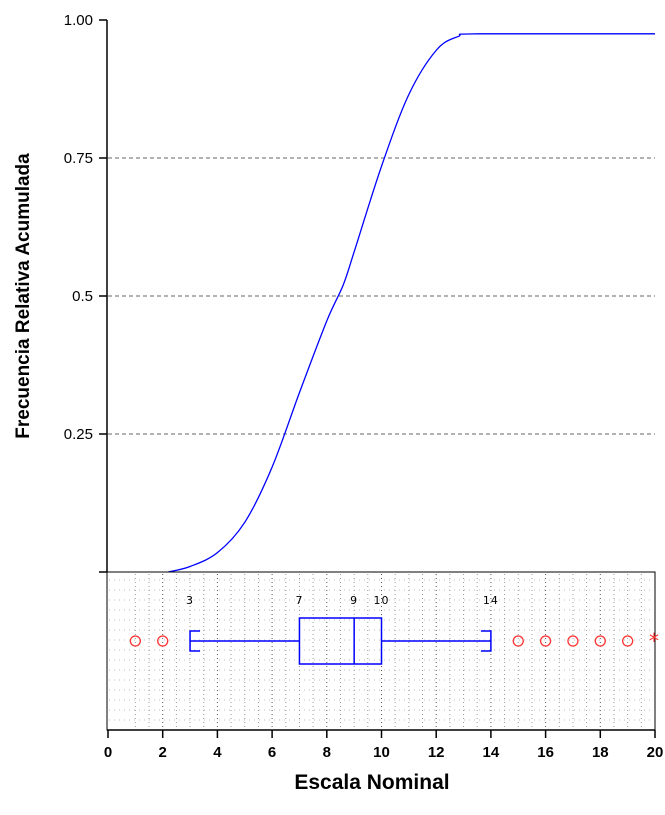 The image size is (665, 815). I want to click on y-tick-label: 0.5, so click(82, 296).